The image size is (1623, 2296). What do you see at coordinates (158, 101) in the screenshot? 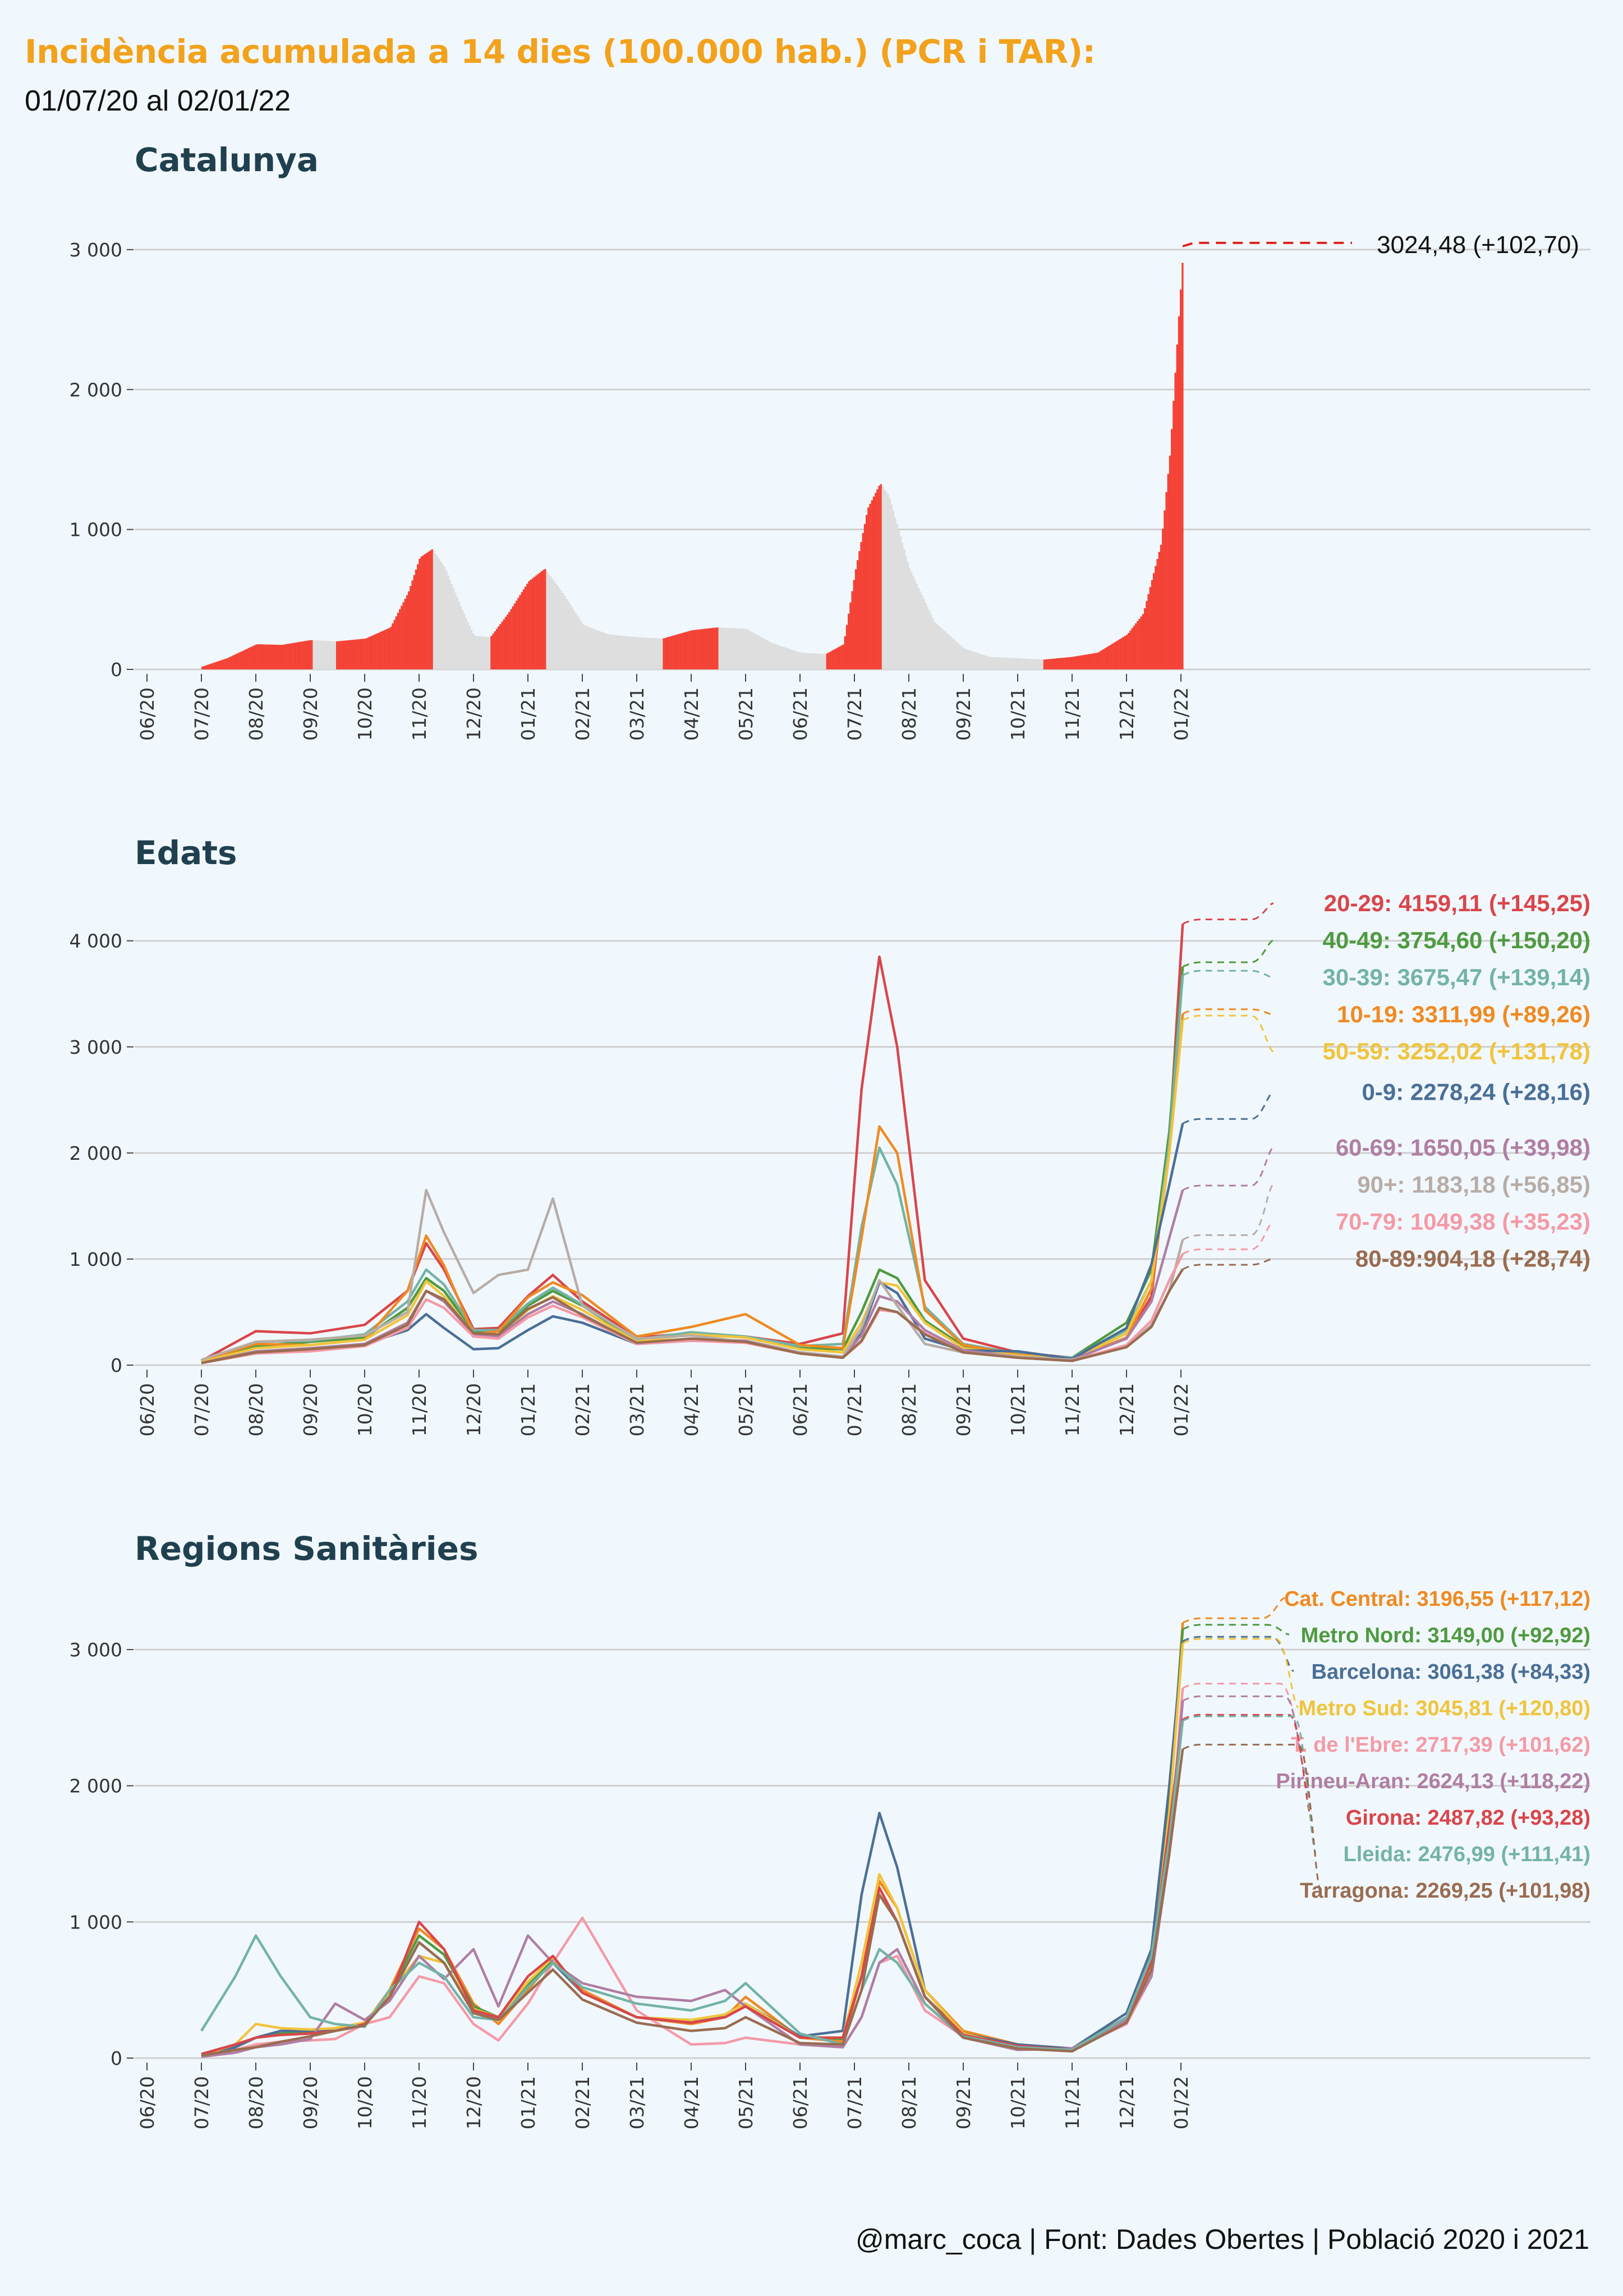
I see `chart-subtitle: 01/07/20 al 02/01/22` at bounding box center [158, 101].